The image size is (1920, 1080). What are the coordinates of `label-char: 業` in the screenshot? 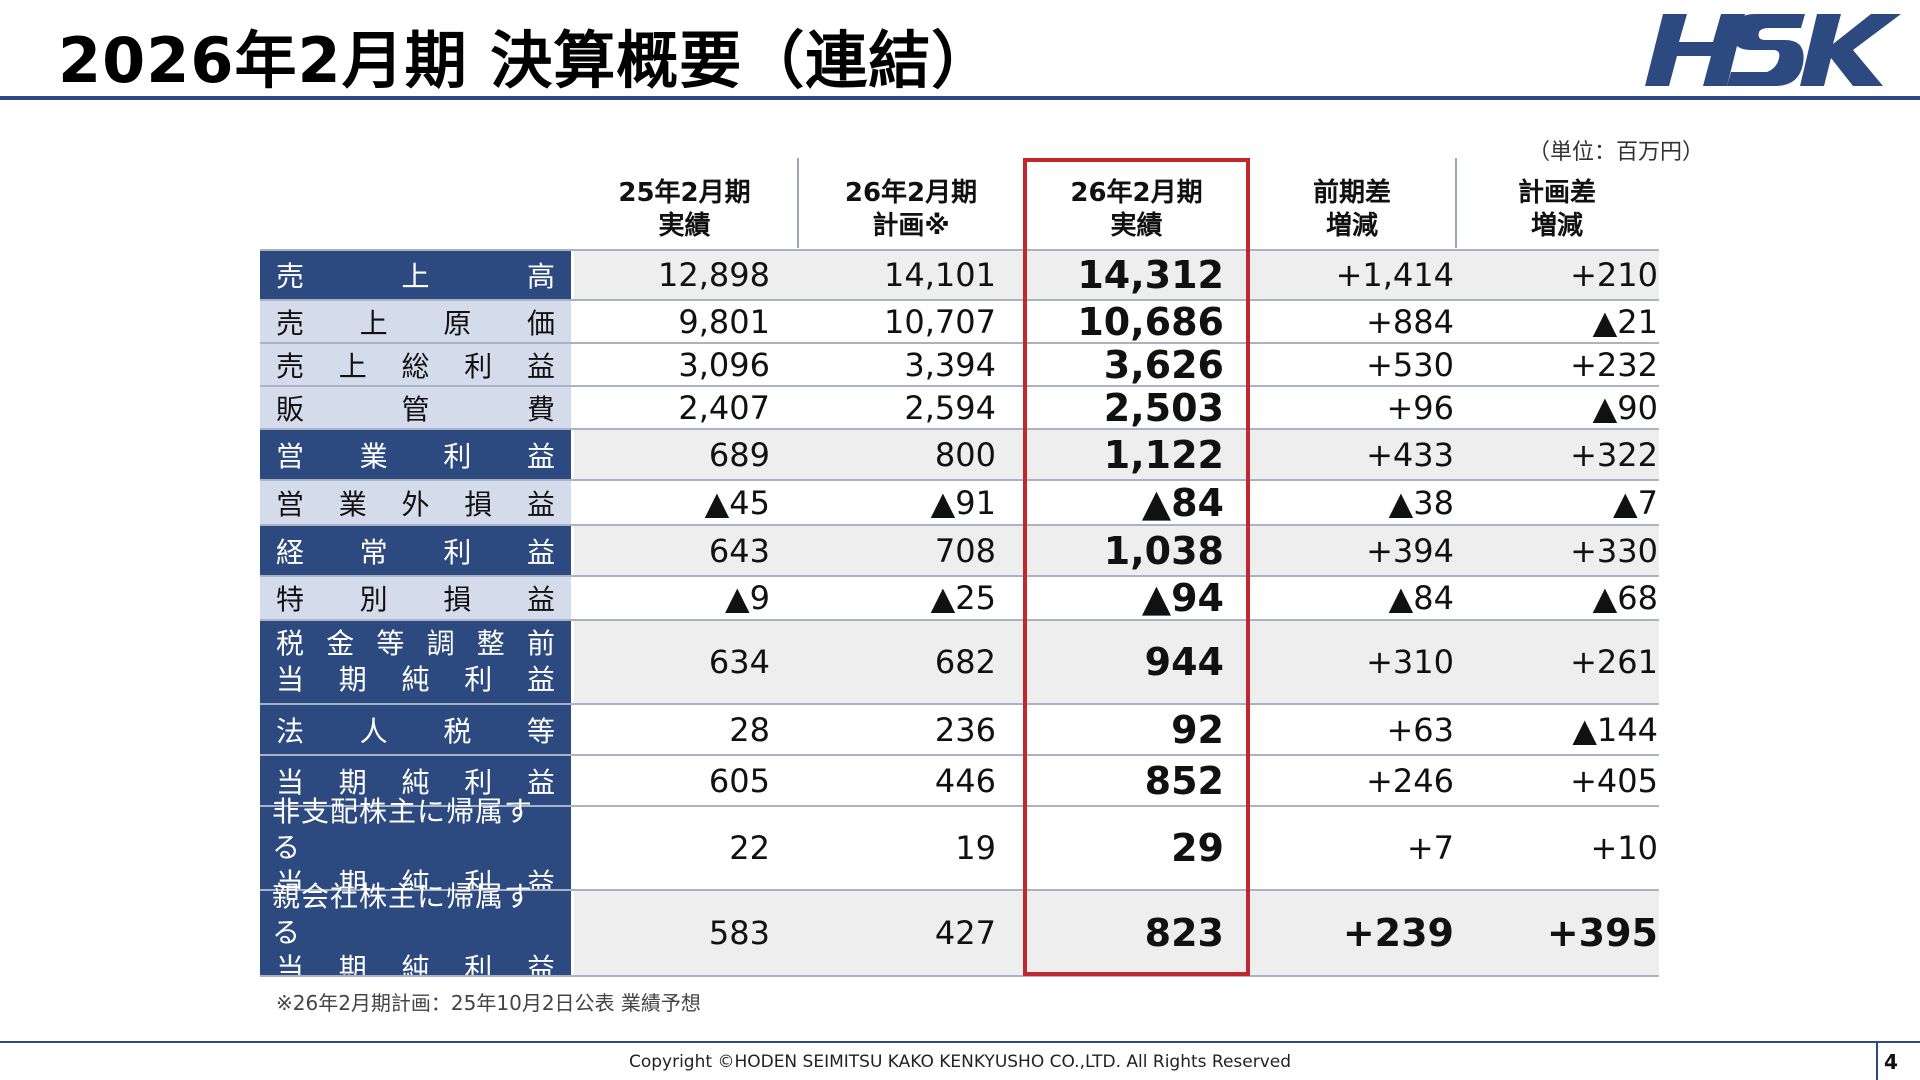 It's located at (373, 456).